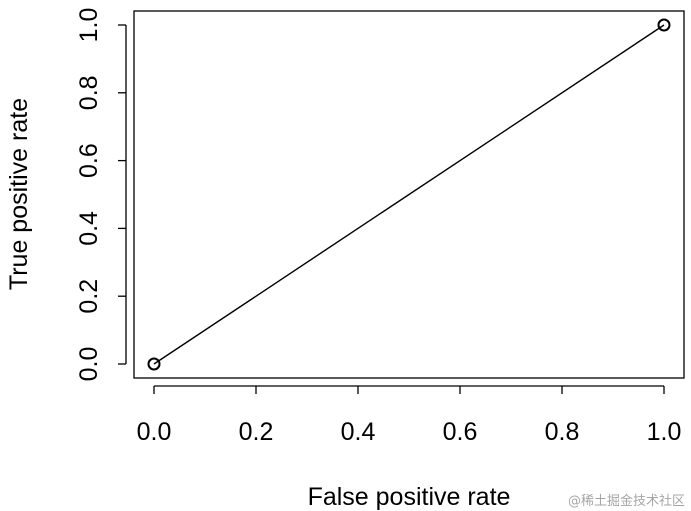  Describe the element at coordinates (256, 432) in the screenshot. I see `x-tick-label: 0.2` at that location.